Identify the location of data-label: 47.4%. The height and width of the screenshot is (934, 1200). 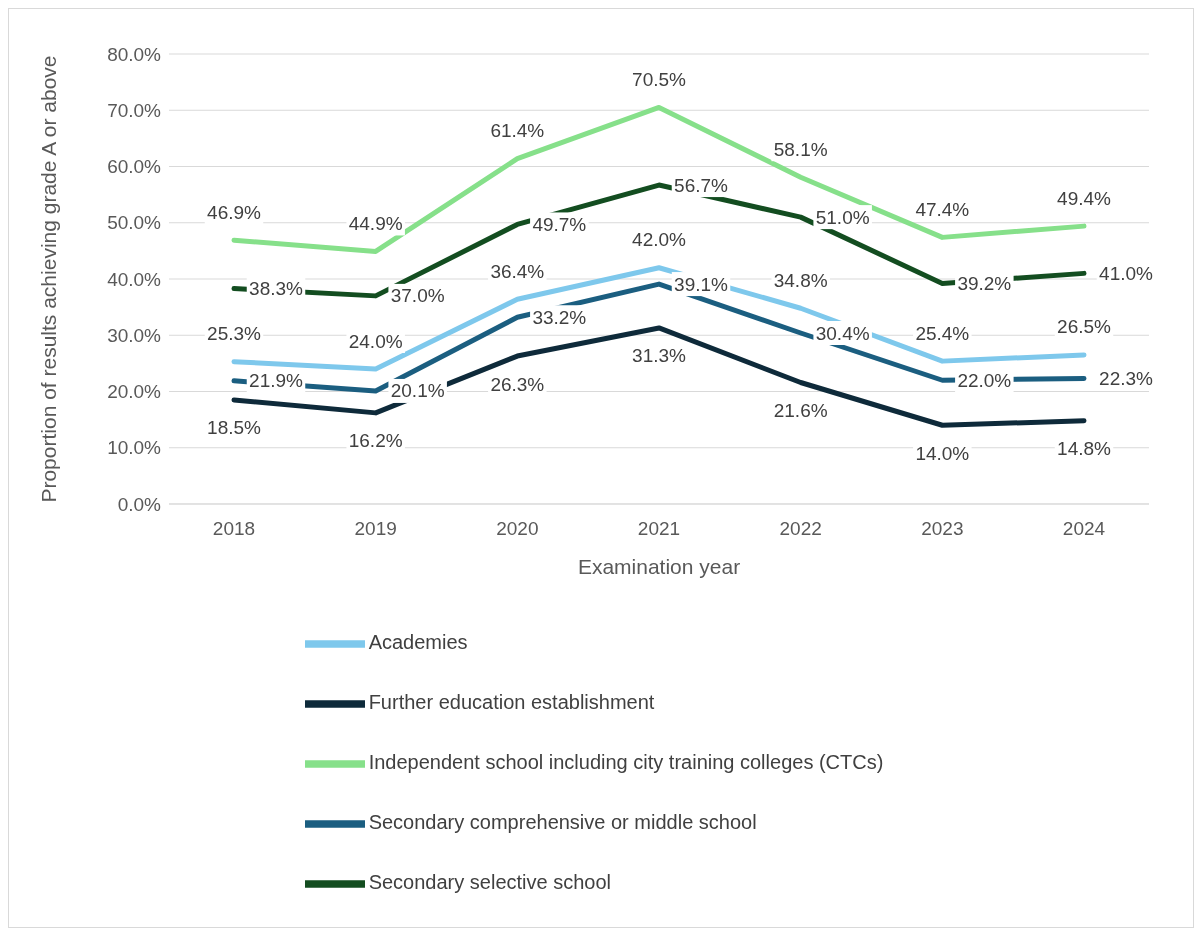
(942, 209).